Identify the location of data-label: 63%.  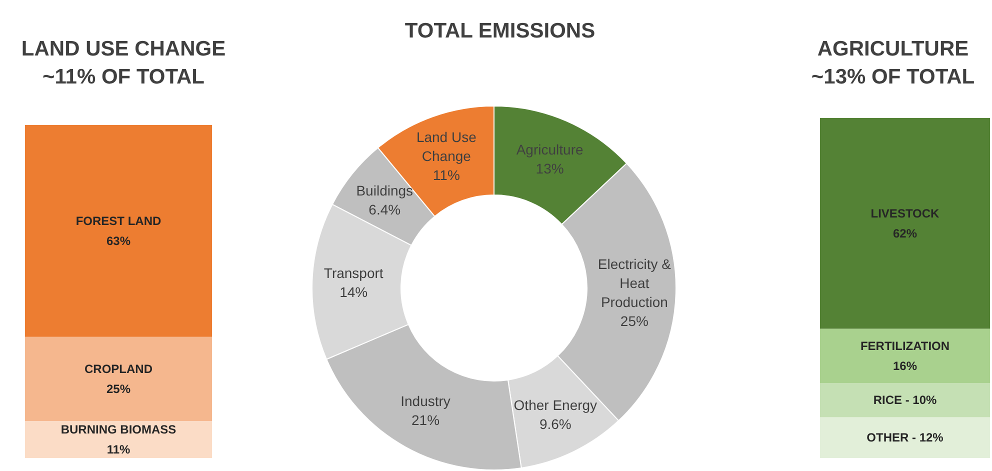
(118, 241).